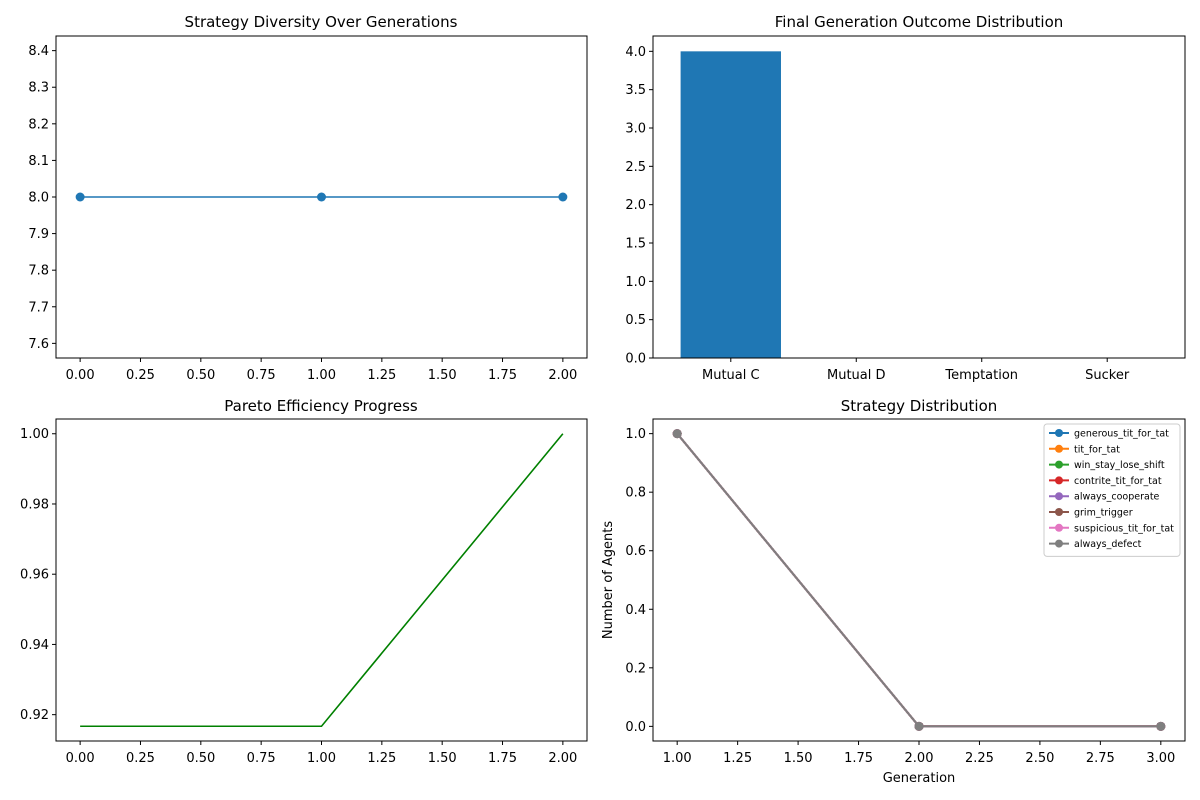 The height and width of the screenshot is (800, 1200). Describe the element at coordinates (635, 668) in the screenshot. I see `y-tick-label: 0.2` at that location.